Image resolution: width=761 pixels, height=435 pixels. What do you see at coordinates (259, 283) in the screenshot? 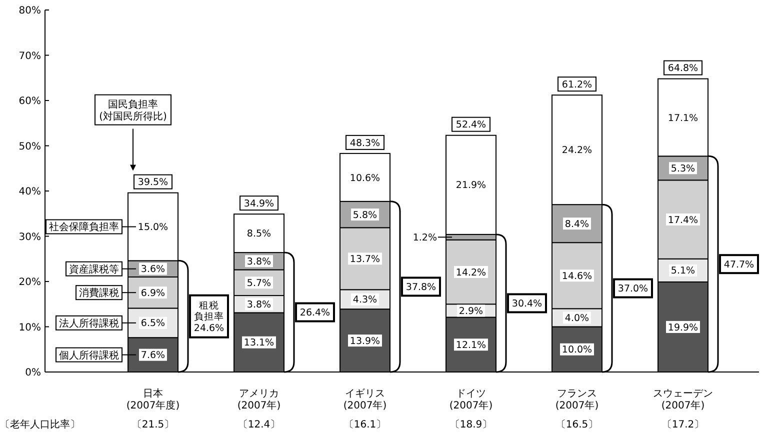
I see `data-label: 5.7%` at bounding box center [259, 283].